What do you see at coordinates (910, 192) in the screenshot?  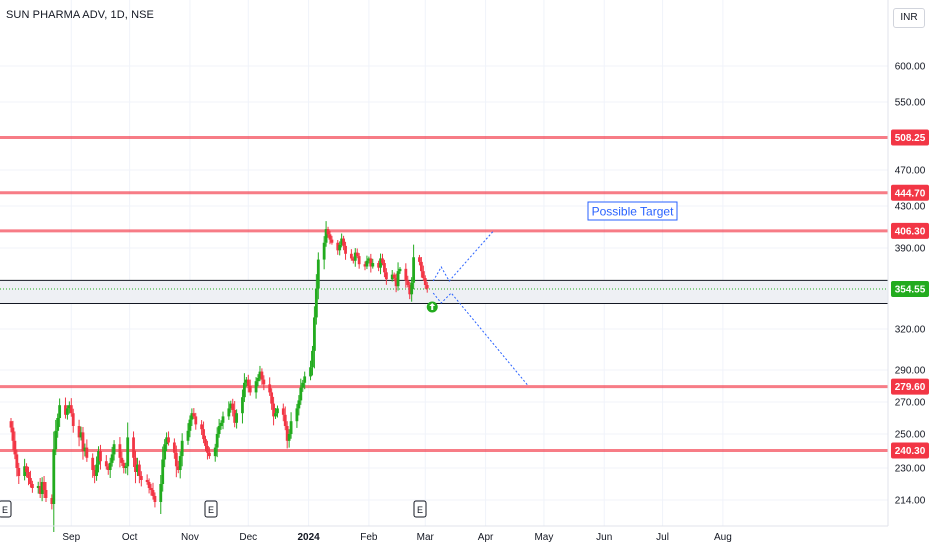 I see `level-price-tag: 444.70` at bounding box center [910, 192].